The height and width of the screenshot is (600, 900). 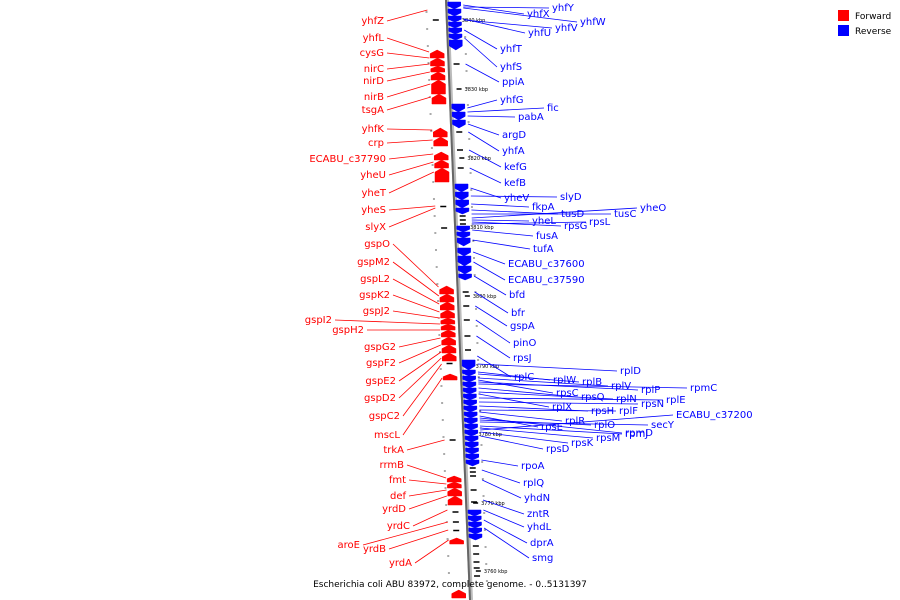 What do you see at coordinates (438, 87) in the screenshot?
I see `gene-nirb-glyph` at bounding box center [438, 87].